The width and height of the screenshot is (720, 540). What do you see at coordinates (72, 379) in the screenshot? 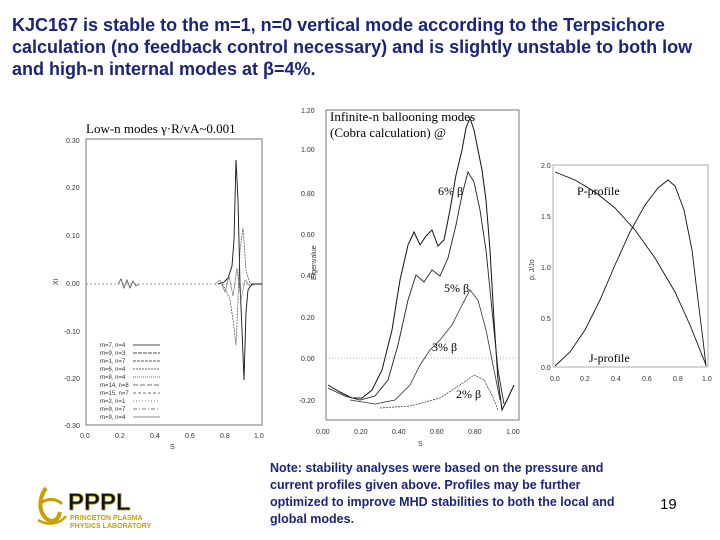
I see `left-ytick-6: -0.20` at bounding box center [72, 379].